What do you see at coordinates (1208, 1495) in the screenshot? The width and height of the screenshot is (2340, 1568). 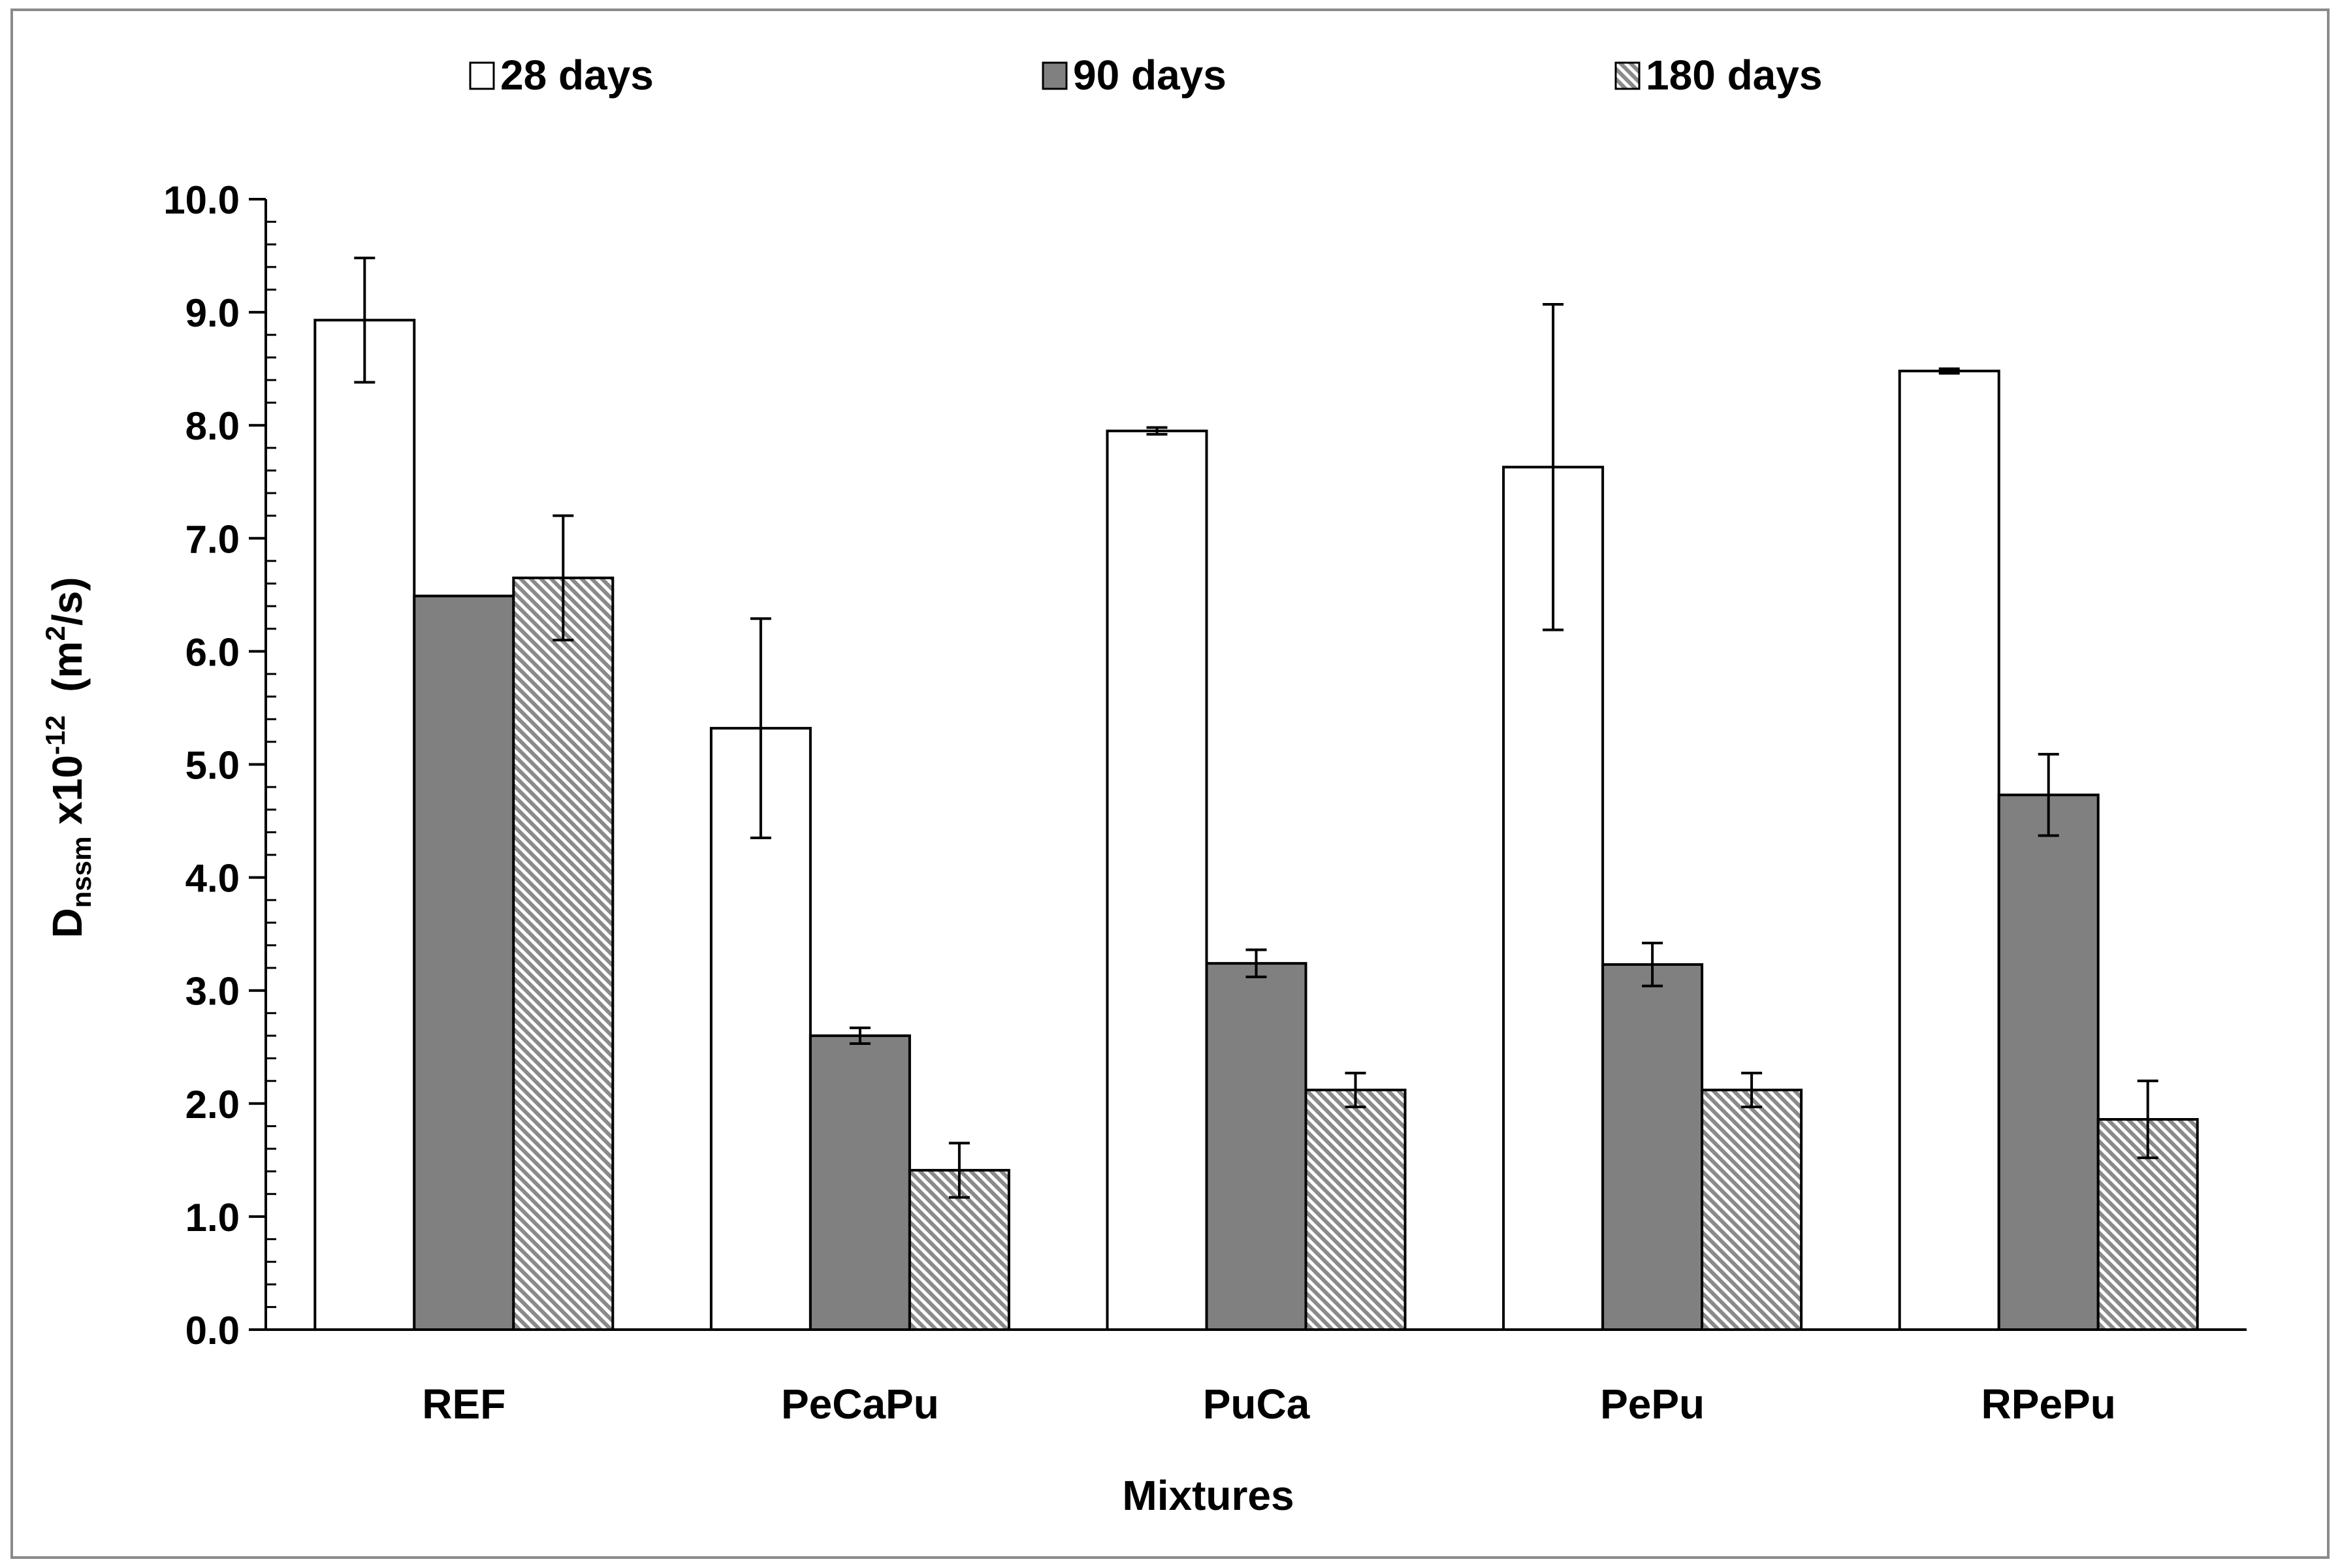 I see `x-axis-title: Mixtures` at bounding box center [1208, 1495].